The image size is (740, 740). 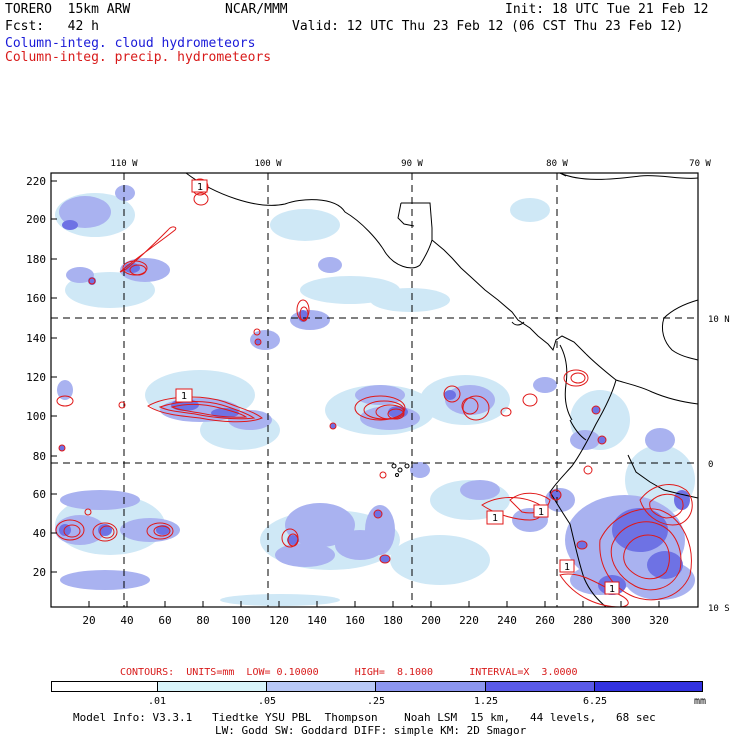 I want to click on lat-label: 10 S, so click(x=719, y=609).